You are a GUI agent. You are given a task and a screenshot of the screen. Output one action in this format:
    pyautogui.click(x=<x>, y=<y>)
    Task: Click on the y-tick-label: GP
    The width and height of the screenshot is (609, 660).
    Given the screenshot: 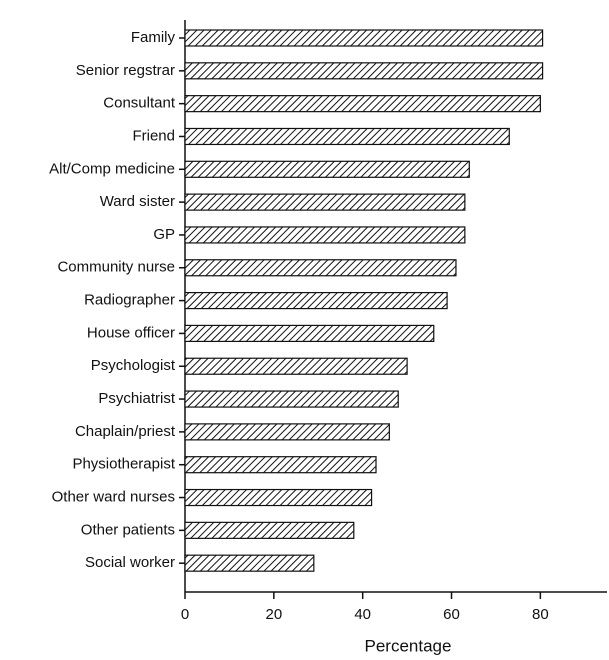 What is the action you would take?
    pyautogui.click(x=164, y=234)
    